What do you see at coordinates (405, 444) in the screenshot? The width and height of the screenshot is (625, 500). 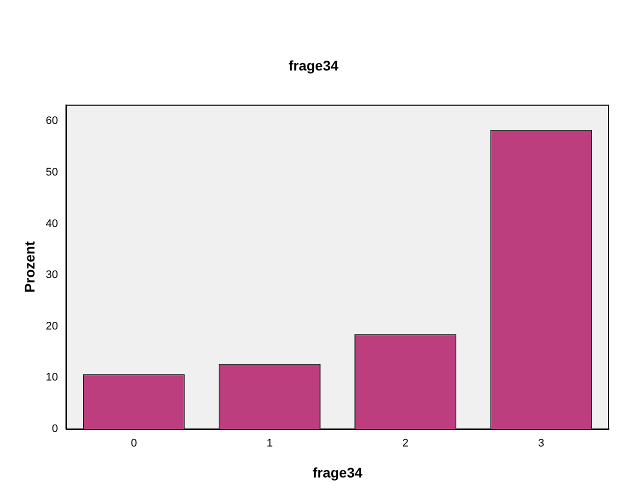 I see `x-tick-label: 2` at bounding box center [405, 444].